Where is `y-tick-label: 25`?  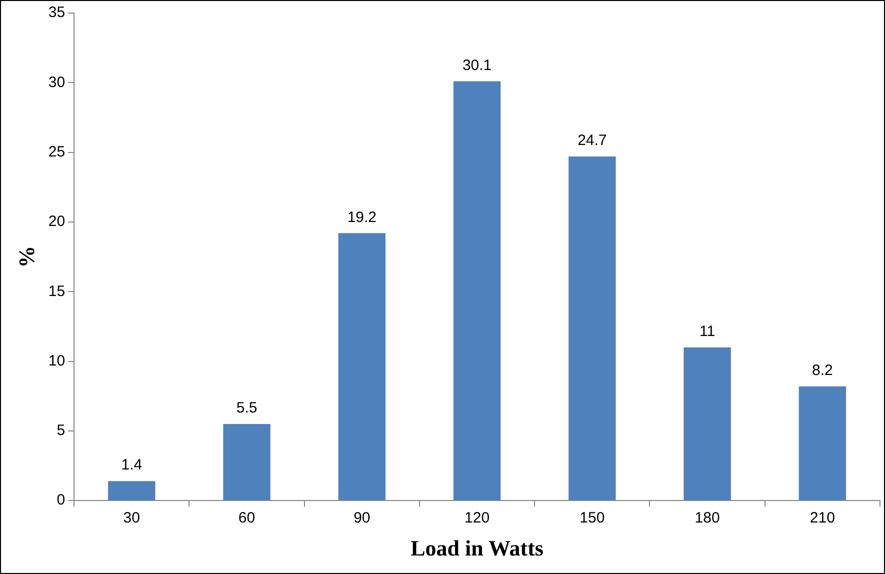 y-tick-label: 25 is located at coordinates (57, 151).